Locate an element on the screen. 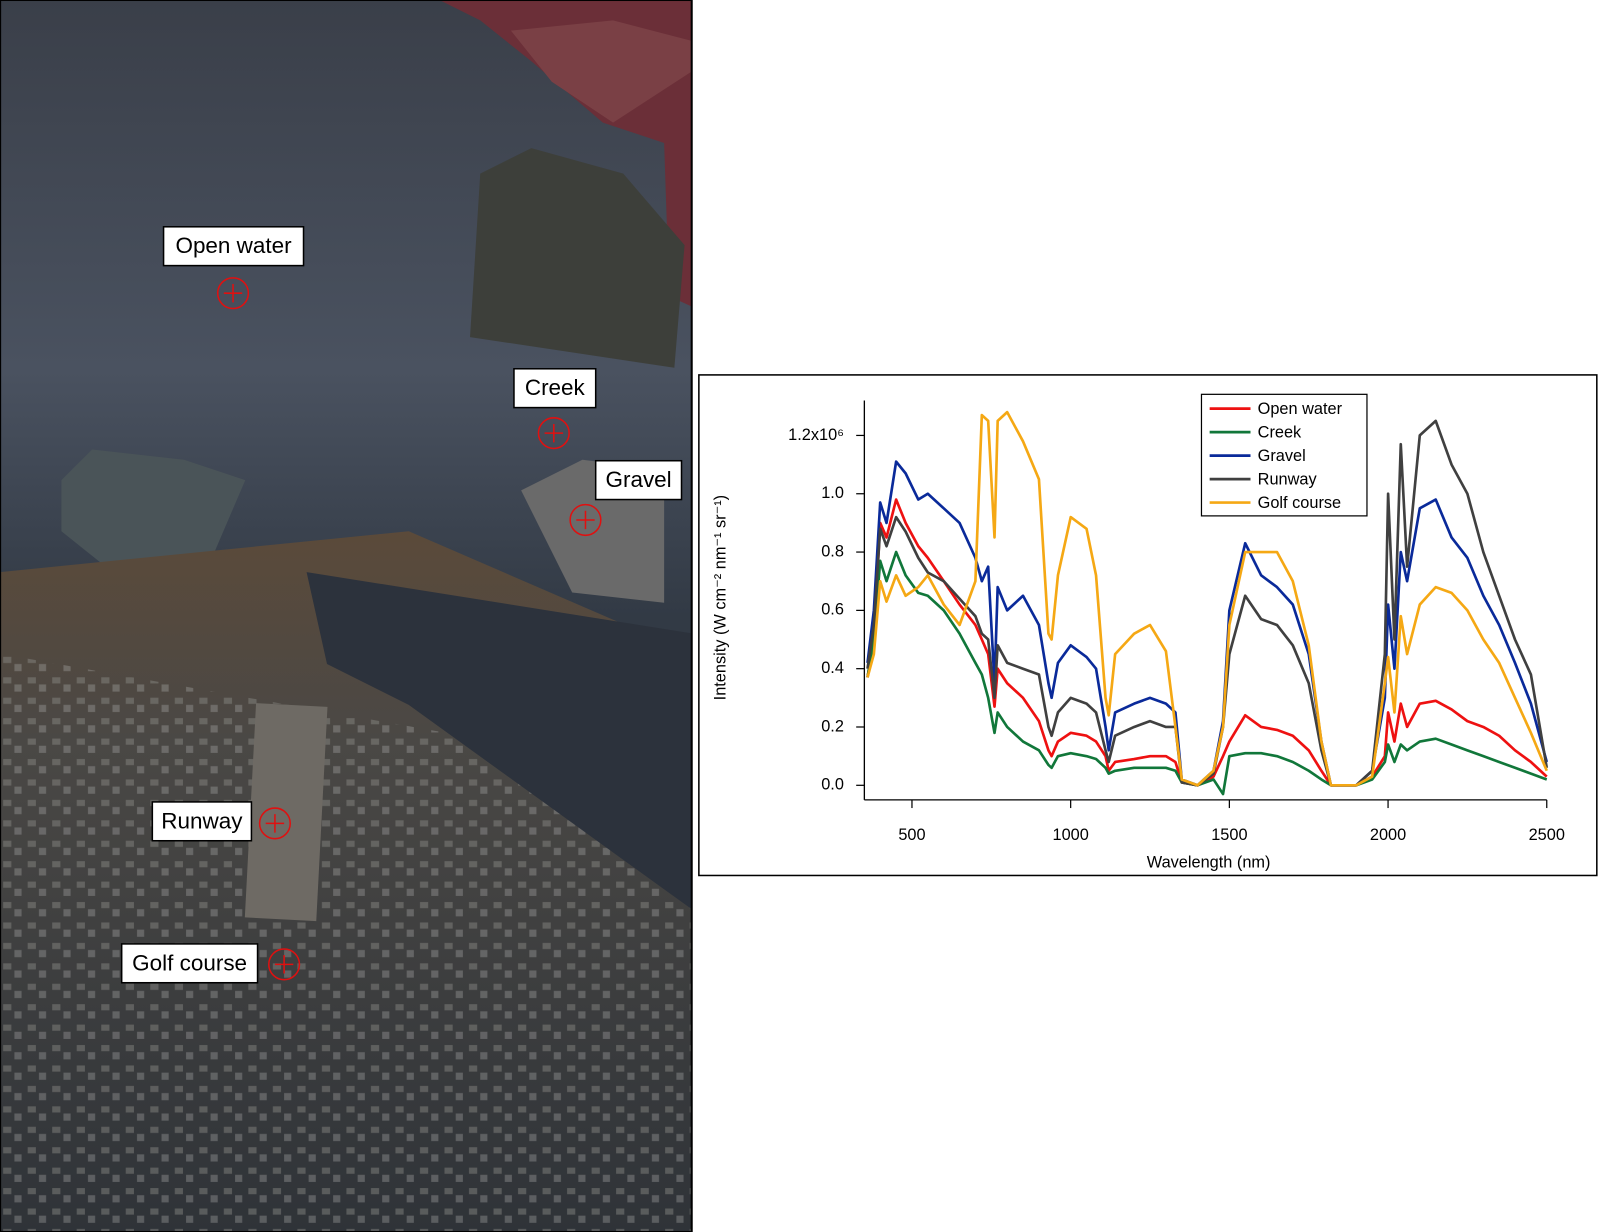 The image size is (1600, 1232). legend-label: Gravel is located at coordinates (1282, 456).